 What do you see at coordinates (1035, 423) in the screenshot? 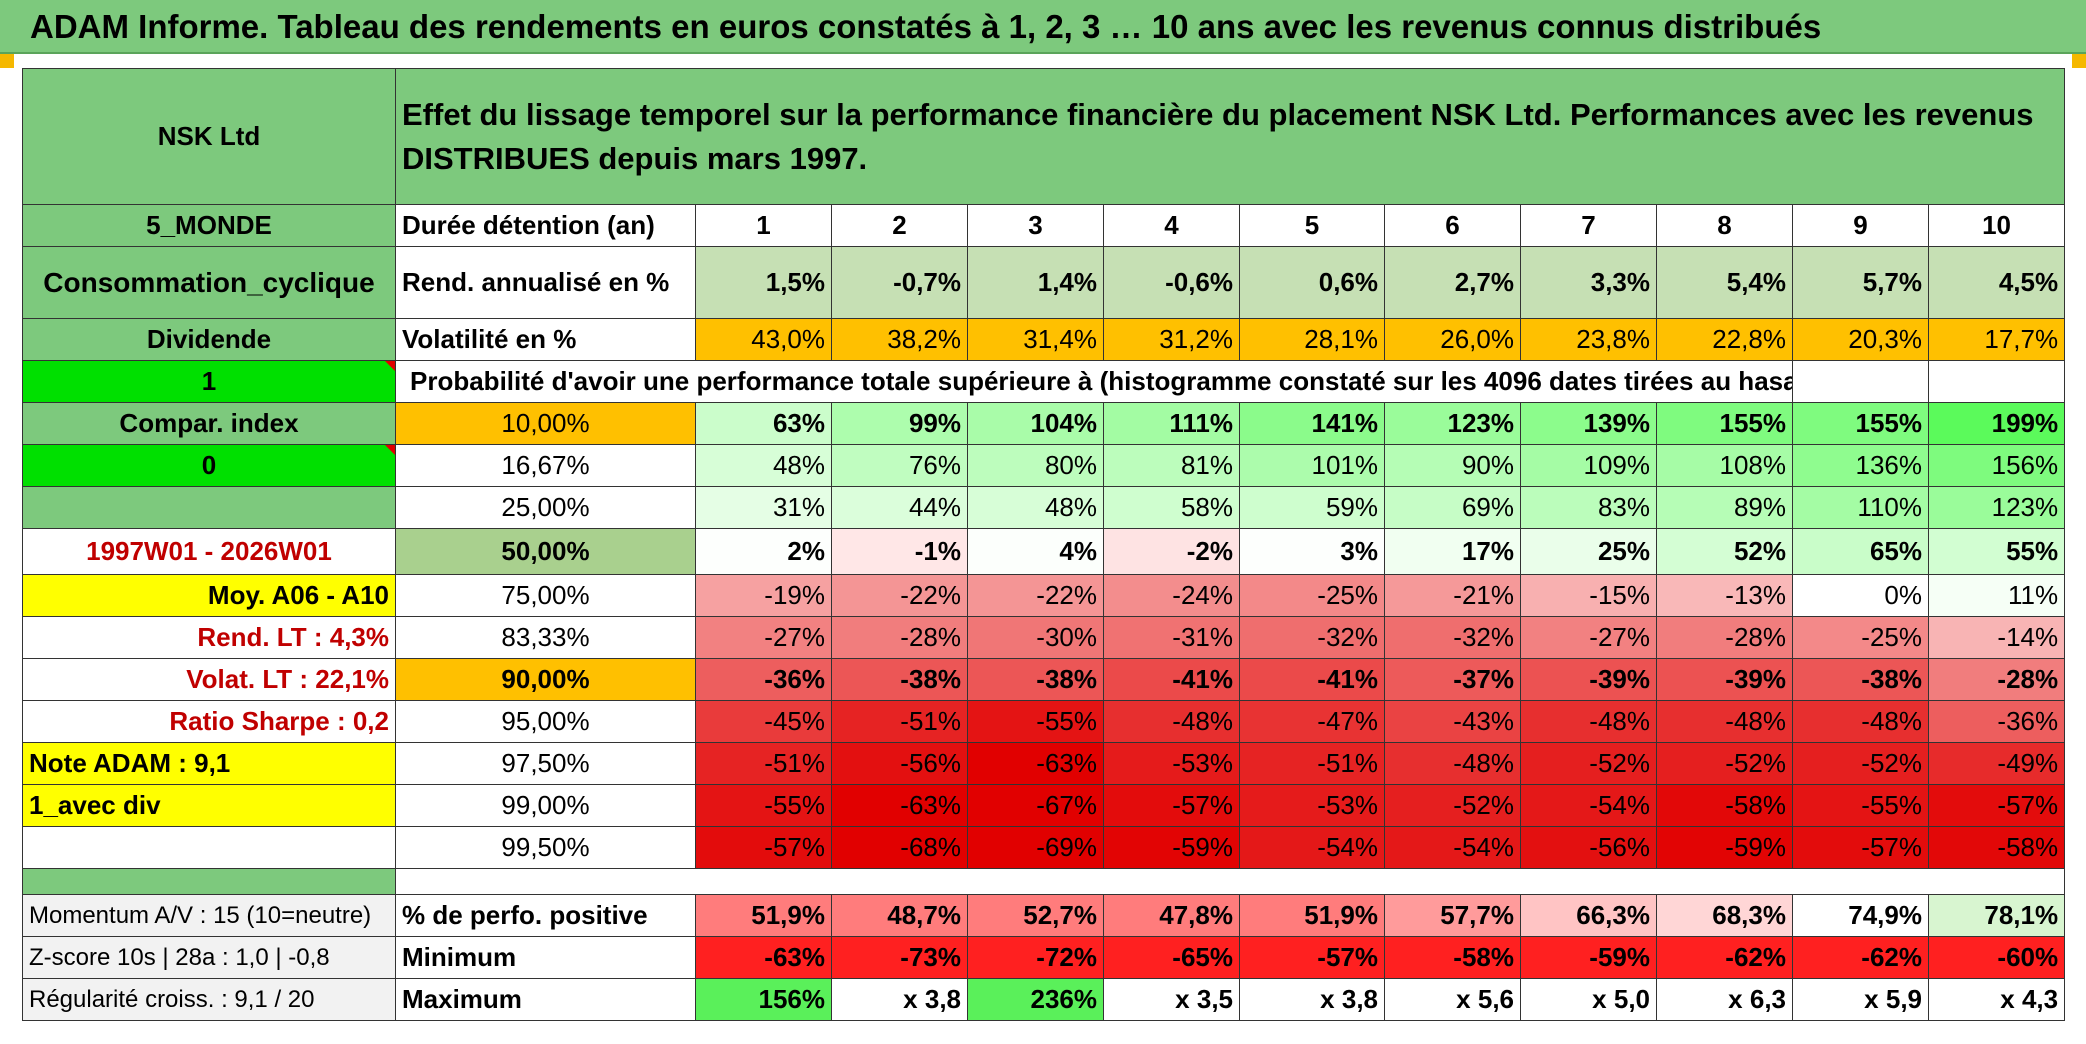
I see `quantile-value: 104%` at bounding box center [1035, 423].